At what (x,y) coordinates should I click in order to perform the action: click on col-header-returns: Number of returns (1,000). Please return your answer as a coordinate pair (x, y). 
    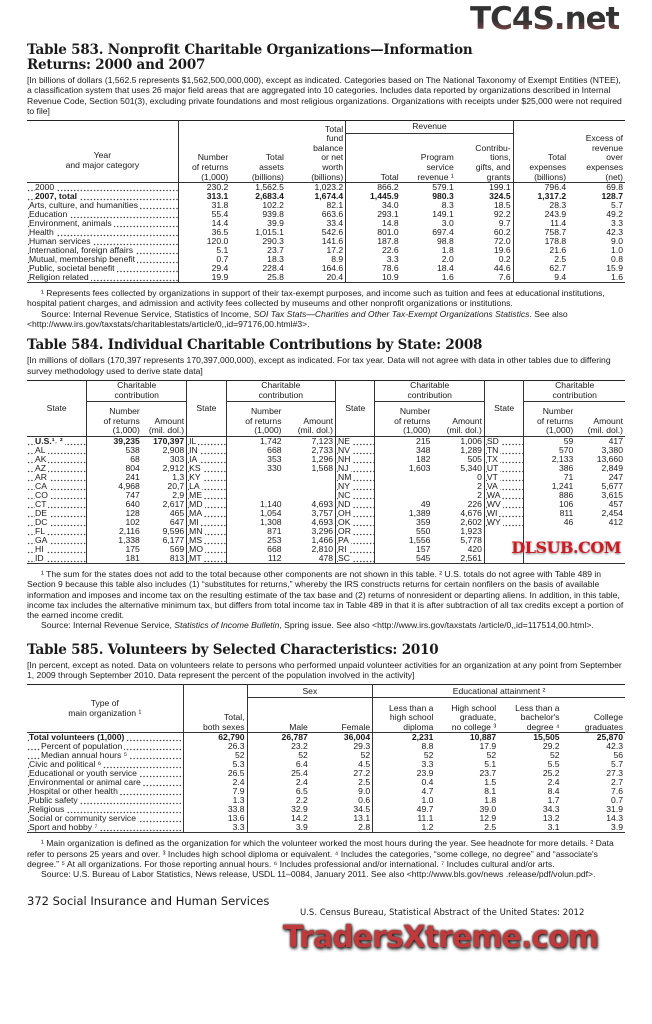
    Looking at the image, I should click on (204, 152).